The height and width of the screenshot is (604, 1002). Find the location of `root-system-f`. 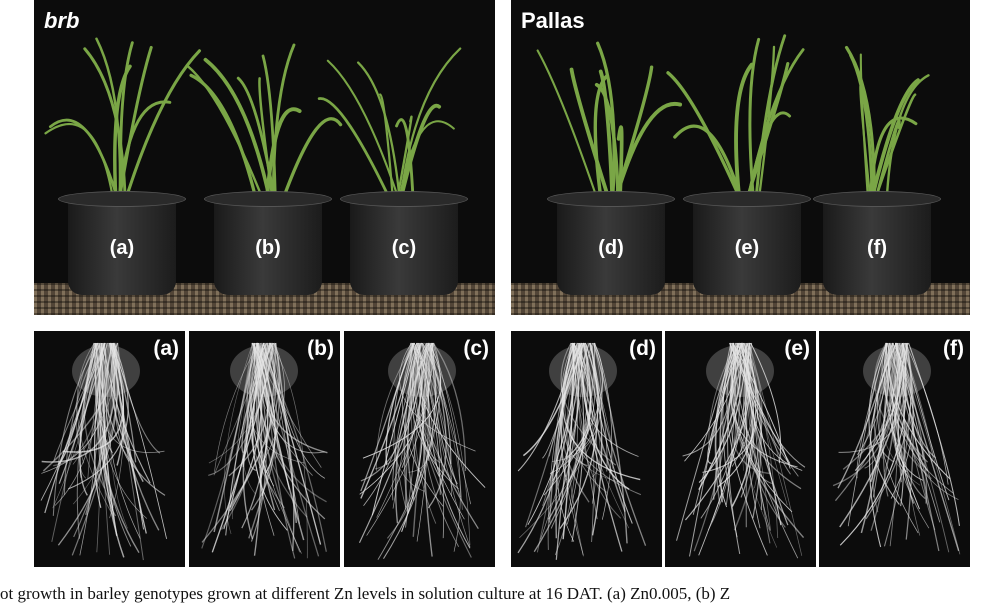

root-system-f is located at coordinates (896, 448).